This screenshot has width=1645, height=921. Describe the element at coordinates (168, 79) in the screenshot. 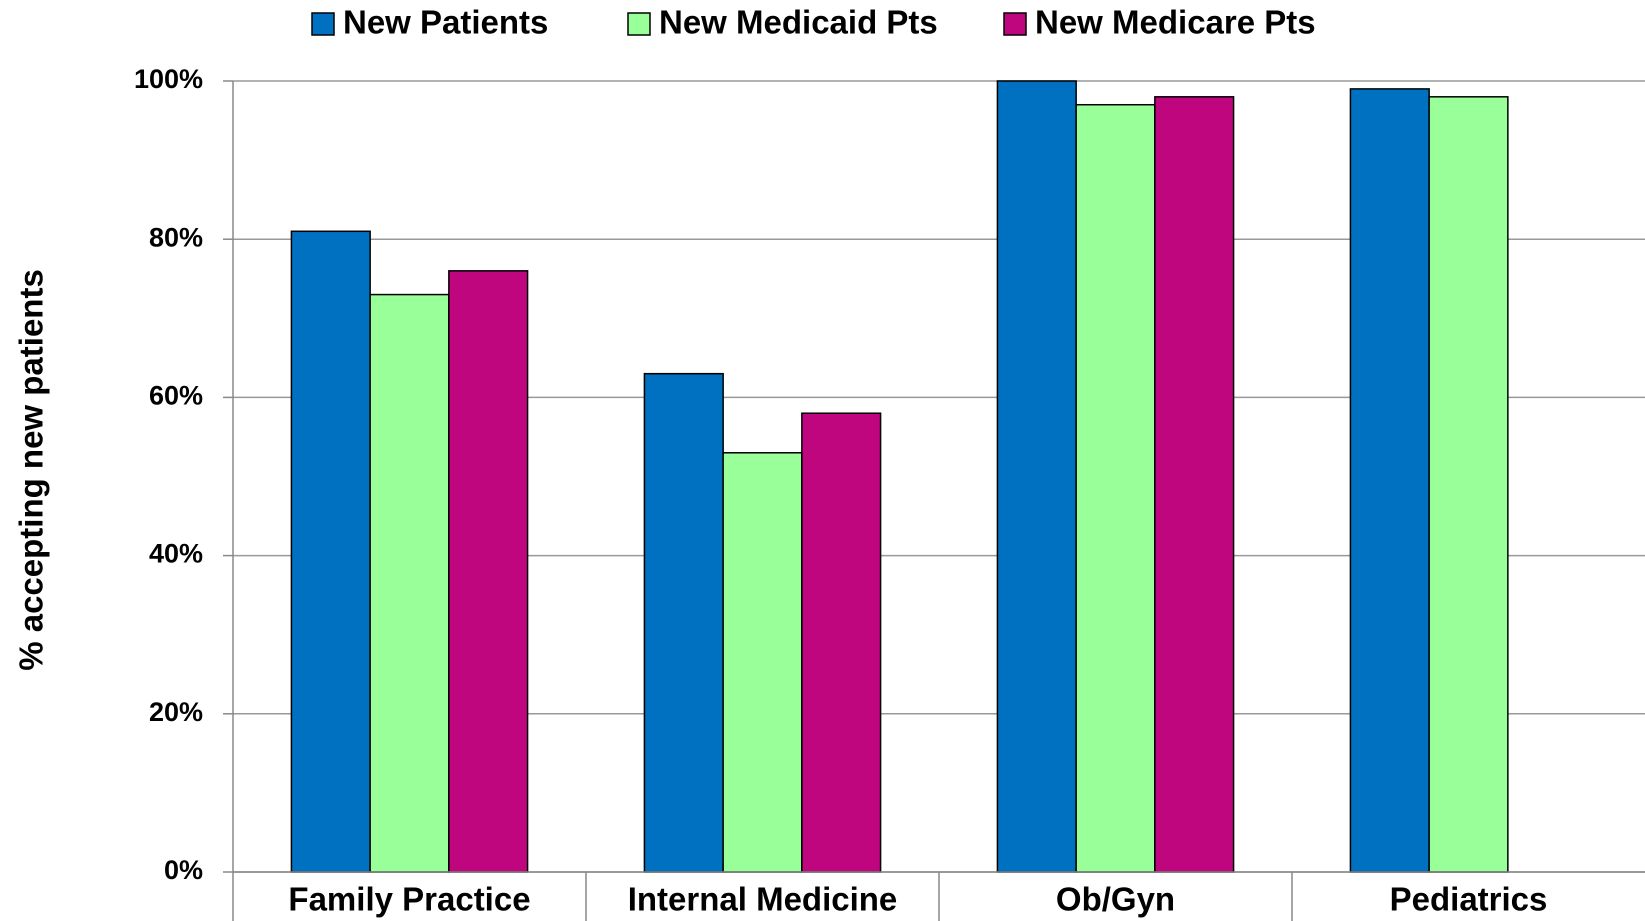

I see `y-tick-label: 100%` at that location.